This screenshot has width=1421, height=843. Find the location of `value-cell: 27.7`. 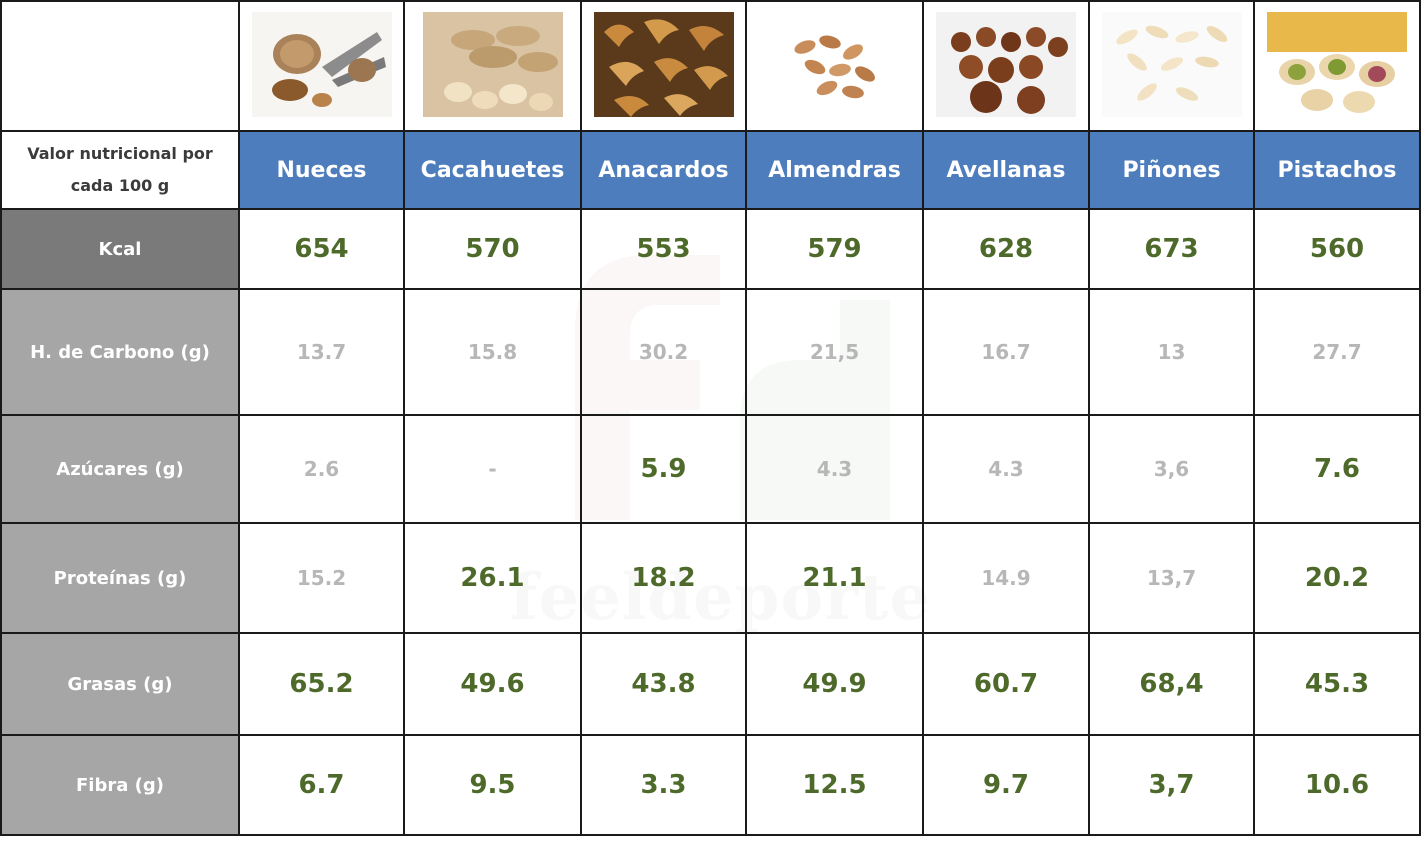

value-cell: 27.7 is located at coordinates (1337, 352).